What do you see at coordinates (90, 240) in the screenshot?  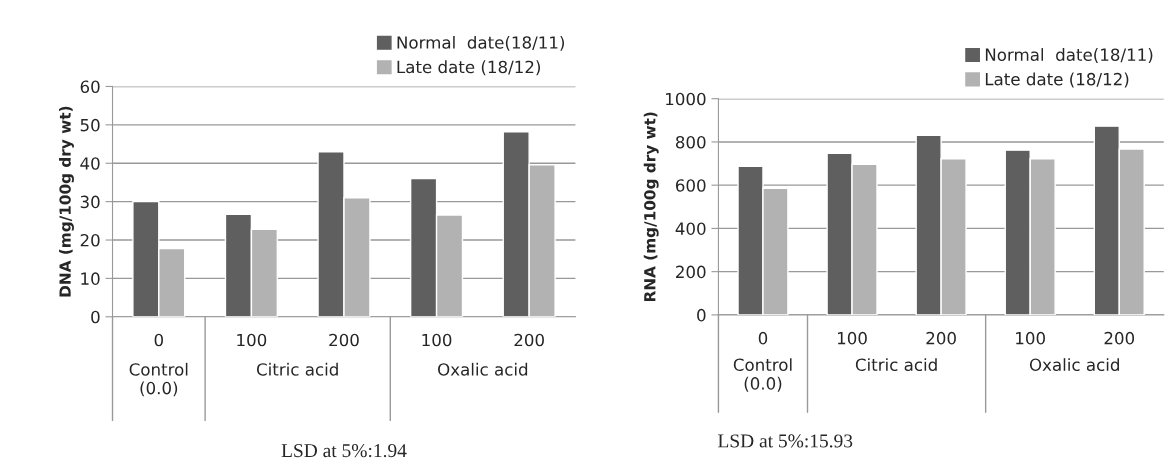 I see `y-tick-label: 20` at bounding box center [90, 240].